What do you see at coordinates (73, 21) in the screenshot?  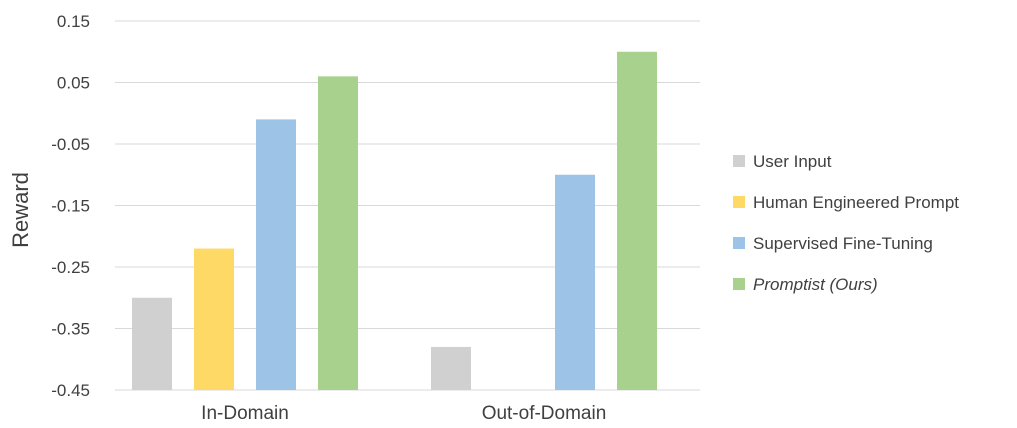 I see `y-tick-label: 0.15` at bounding box center [73, 21].